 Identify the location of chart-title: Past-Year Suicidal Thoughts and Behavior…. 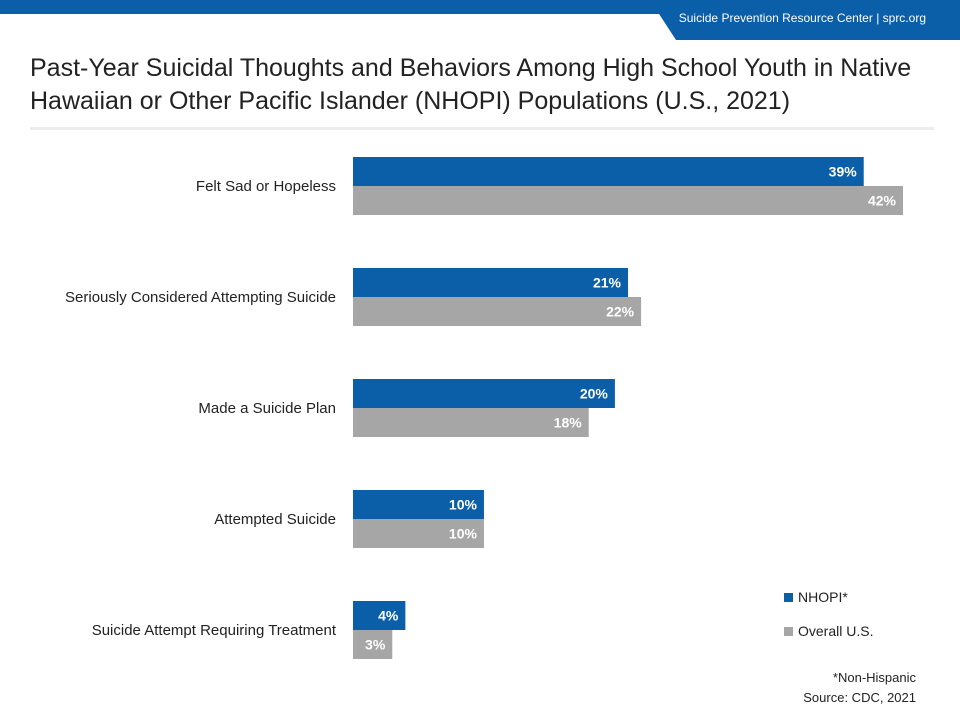
(471, 84).